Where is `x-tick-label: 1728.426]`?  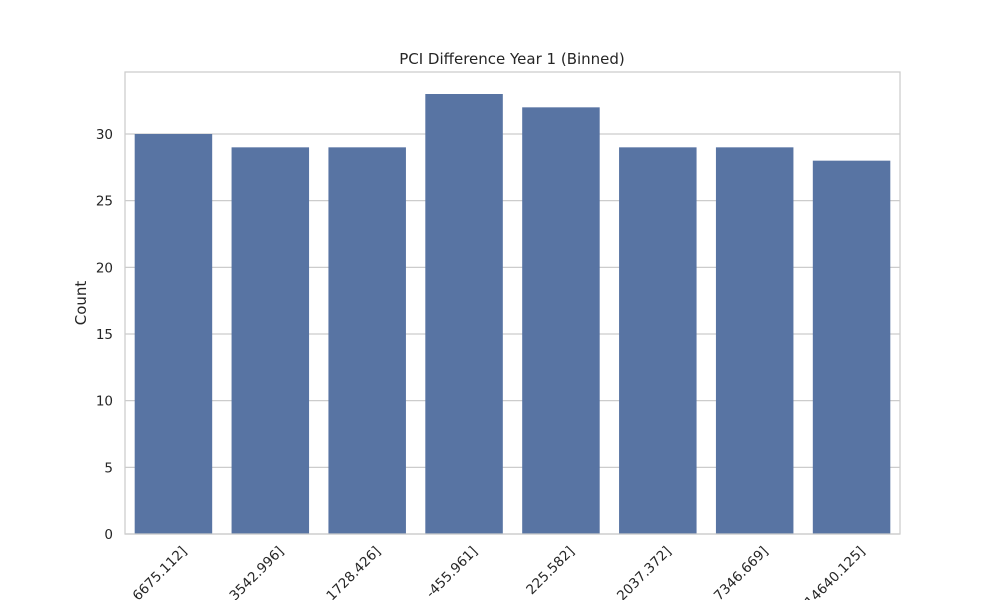
x-tick-label: 1728.426] is located at coordinates (353, 572).